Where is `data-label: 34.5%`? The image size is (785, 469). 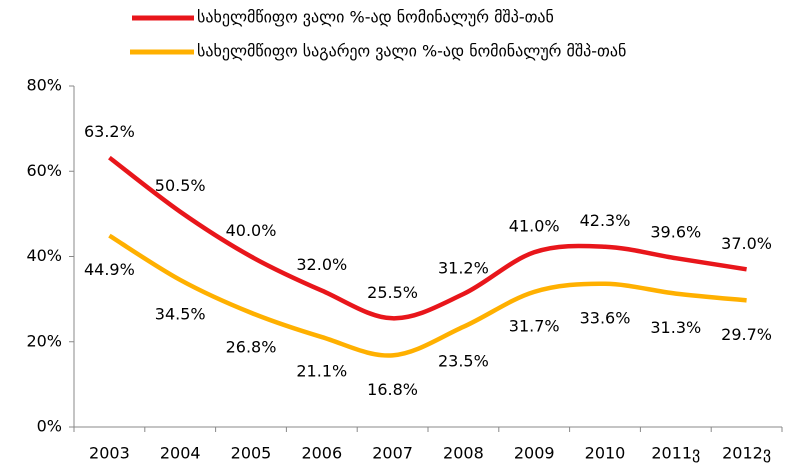
data-label: 34.5% is located at coordinates (180, 313).